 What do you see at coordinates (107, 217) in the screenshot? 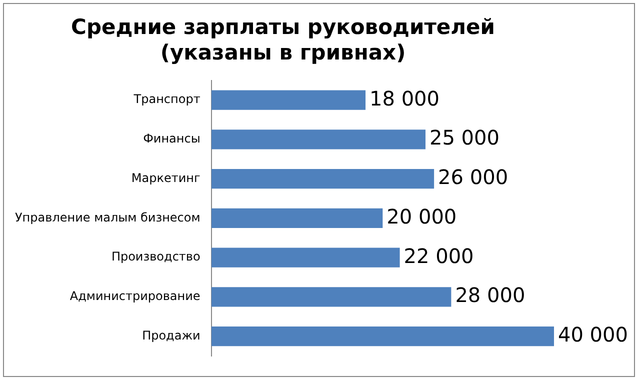
I see `y-tick-label: Управление малым бизнесом` at bounding box center [107, 217].